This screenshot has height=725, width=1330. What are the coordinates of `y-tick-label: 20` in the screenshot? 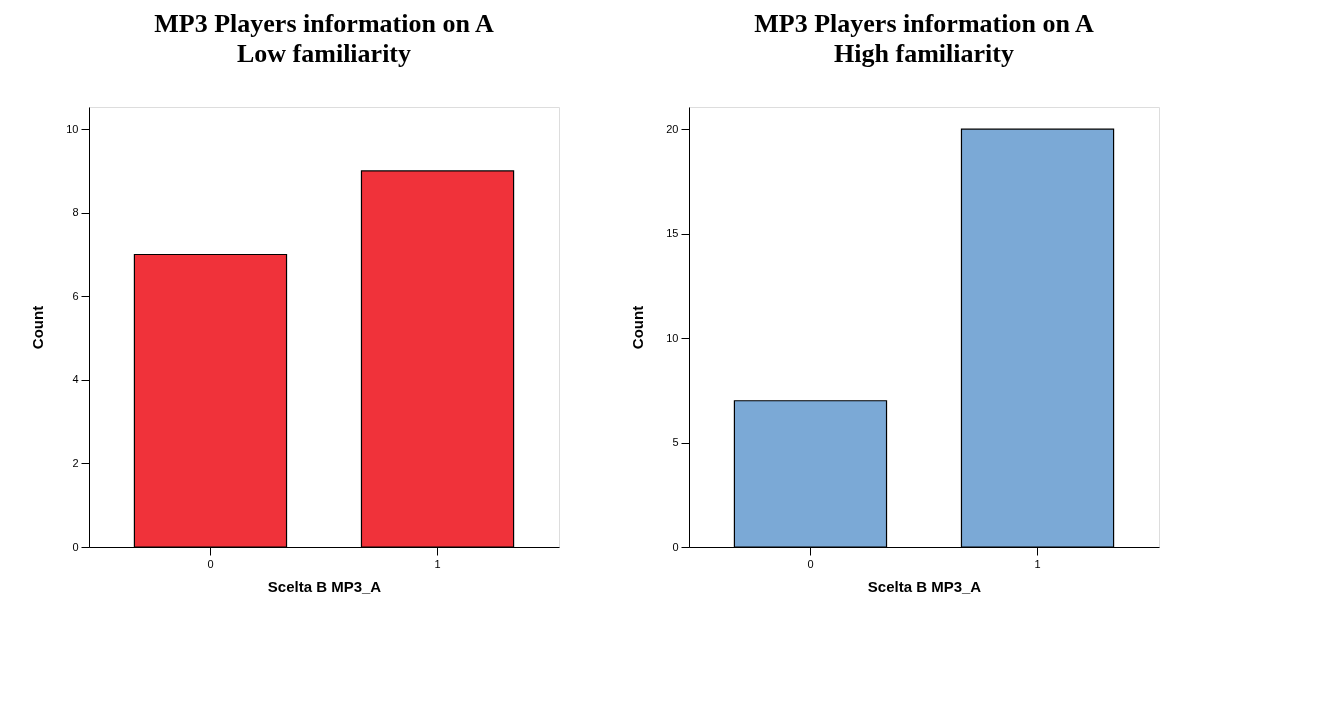 It's located at (672, 128).